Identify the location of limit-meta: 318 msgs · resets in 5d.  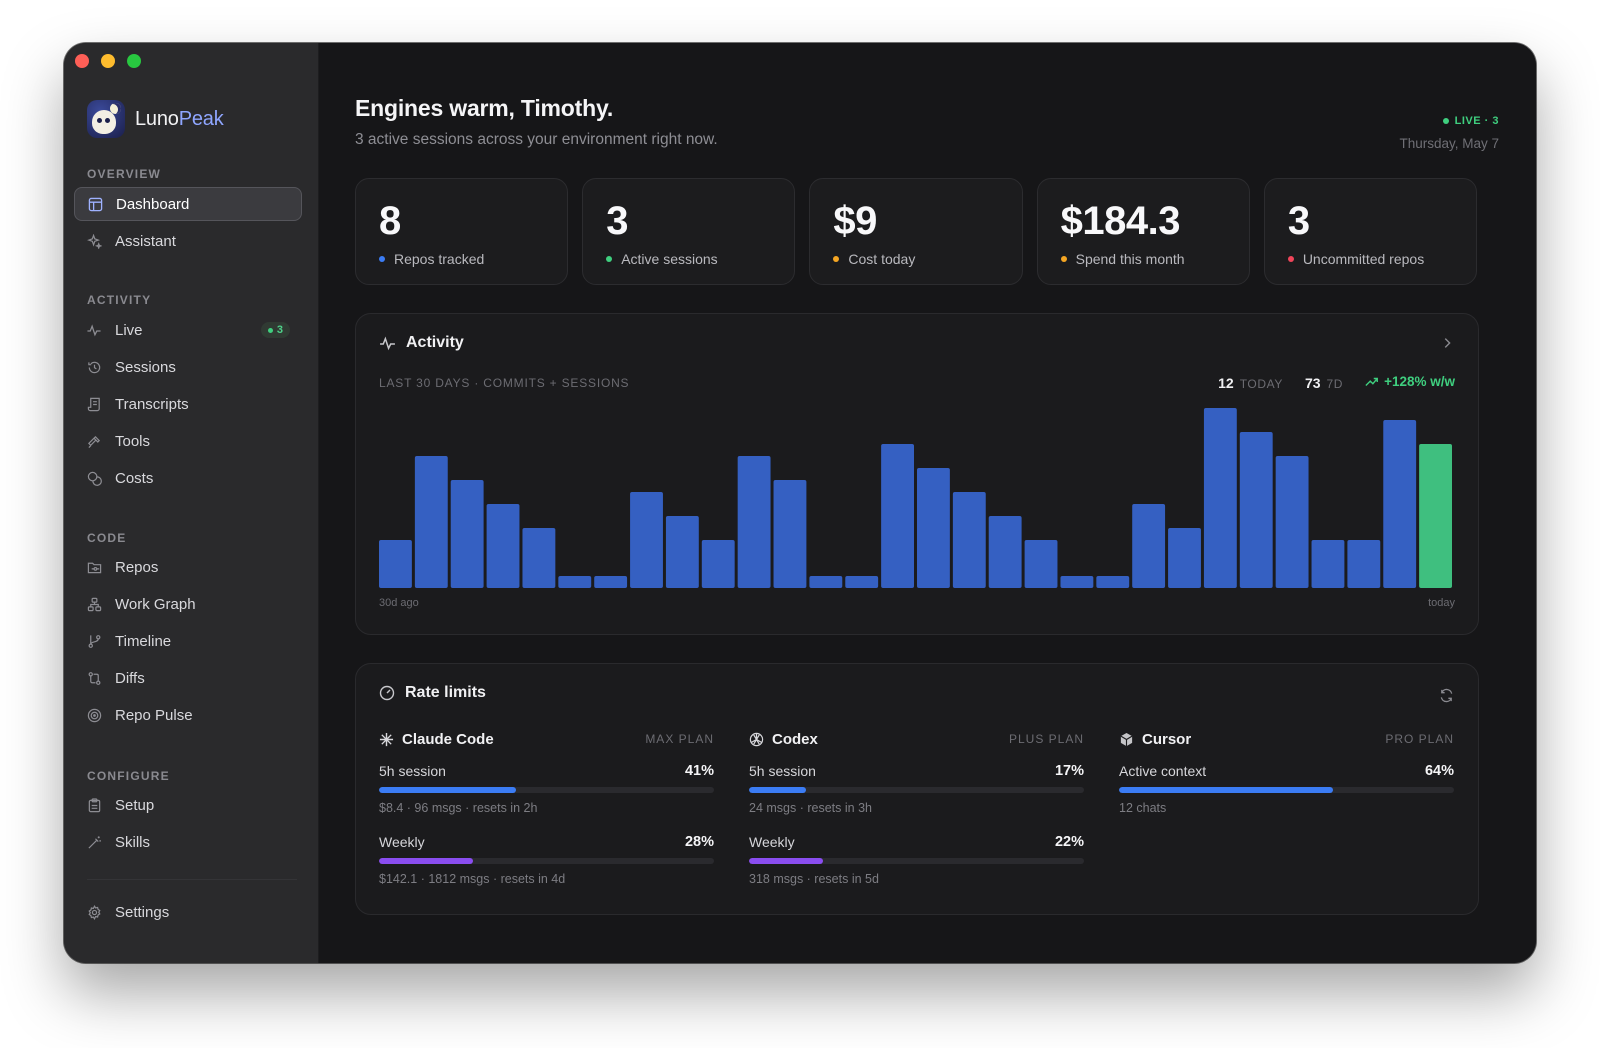
(814, 879).